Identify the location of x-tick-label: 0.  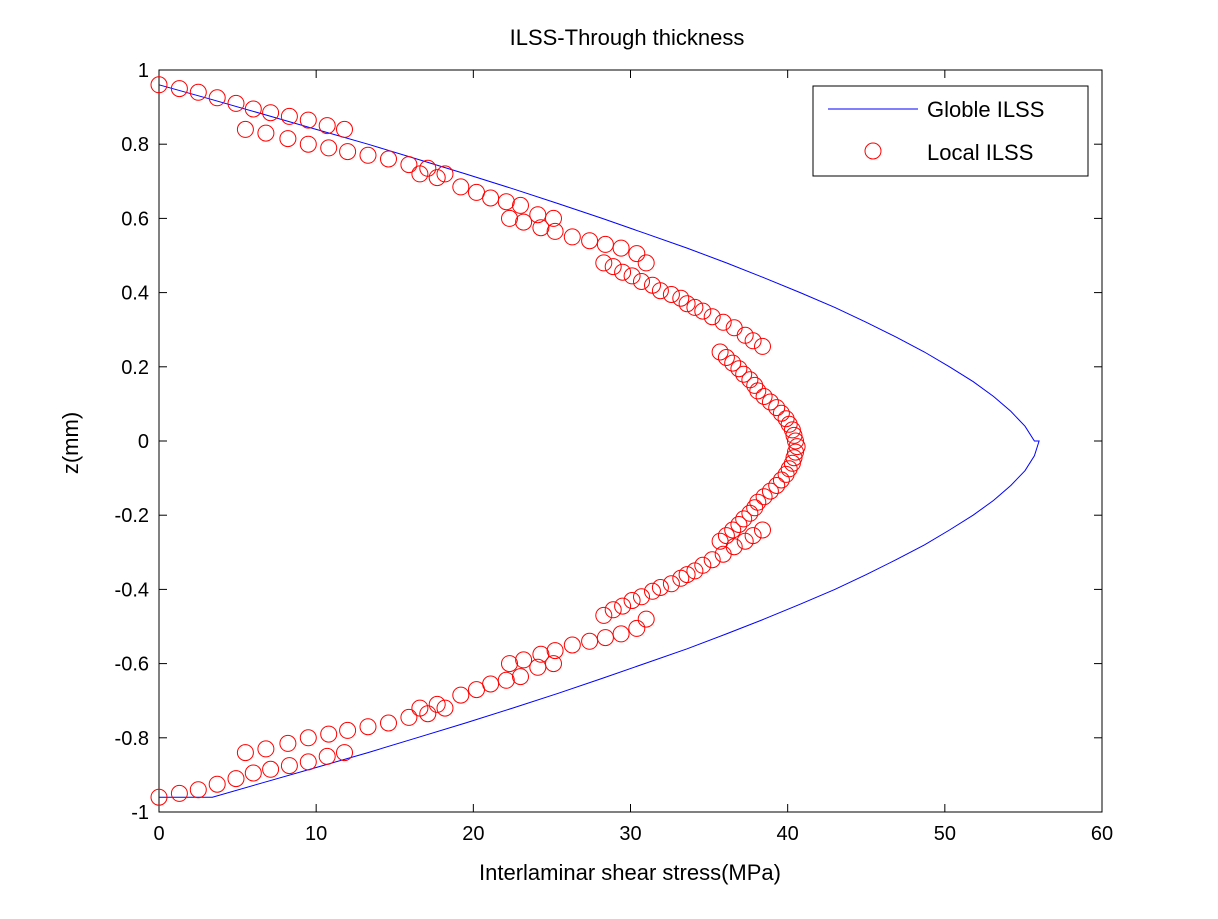
(158, 834).